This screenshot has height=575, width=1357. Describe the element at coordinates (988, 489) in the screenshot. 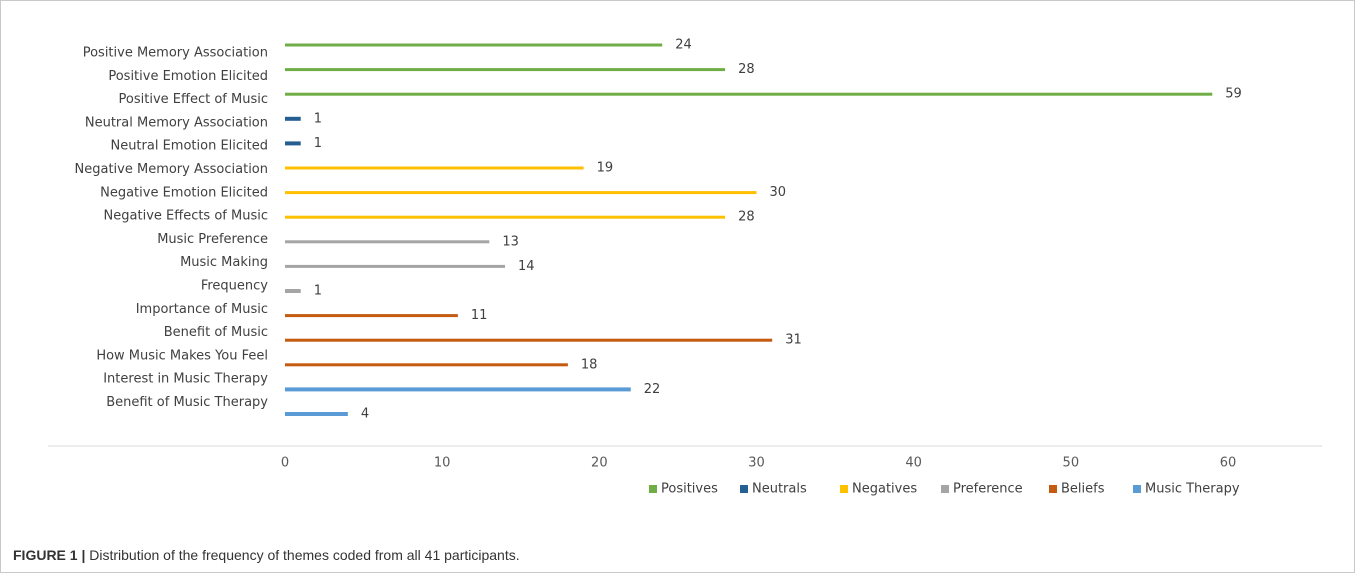

I see `legend-label: Preference` at that location.